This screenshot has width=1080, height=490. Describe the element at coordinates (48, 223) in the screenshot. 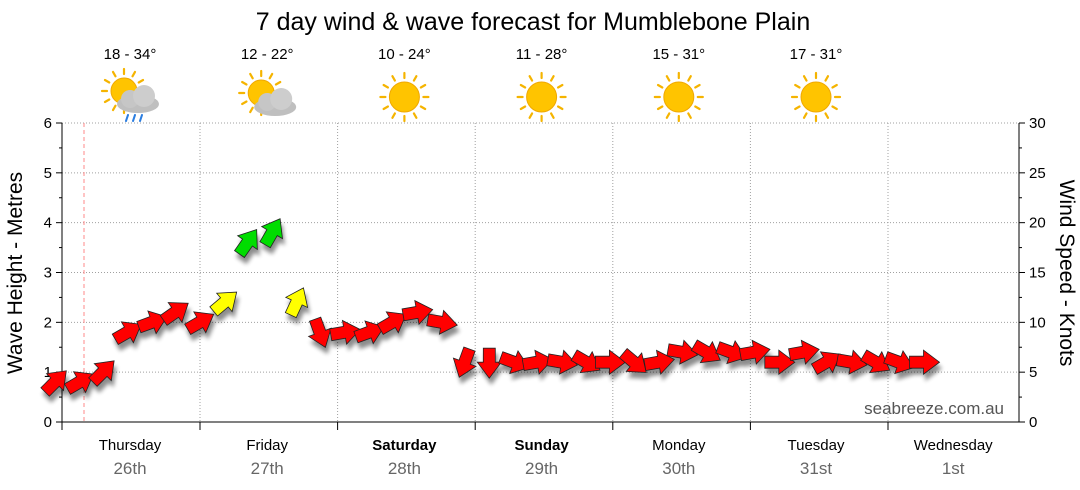

I see `y-tick-label-left: 4` at that location.